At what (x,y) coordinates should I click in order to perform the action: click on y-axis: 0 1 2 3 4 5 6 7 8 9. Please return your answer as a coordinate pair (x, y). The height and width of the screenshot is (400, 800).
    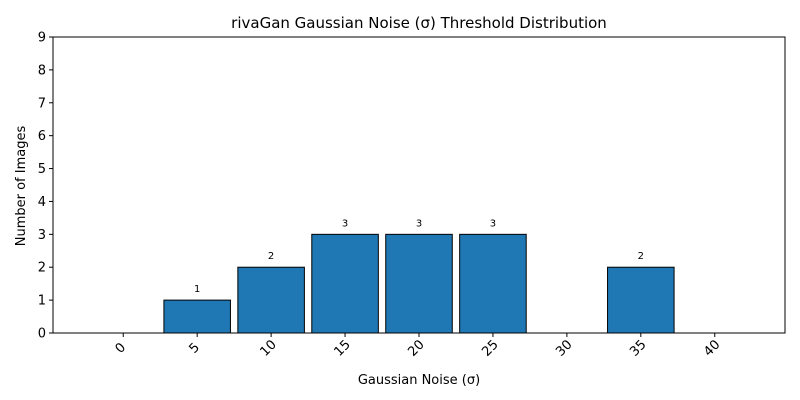
    Looking at the image, I should click on (45, 186).